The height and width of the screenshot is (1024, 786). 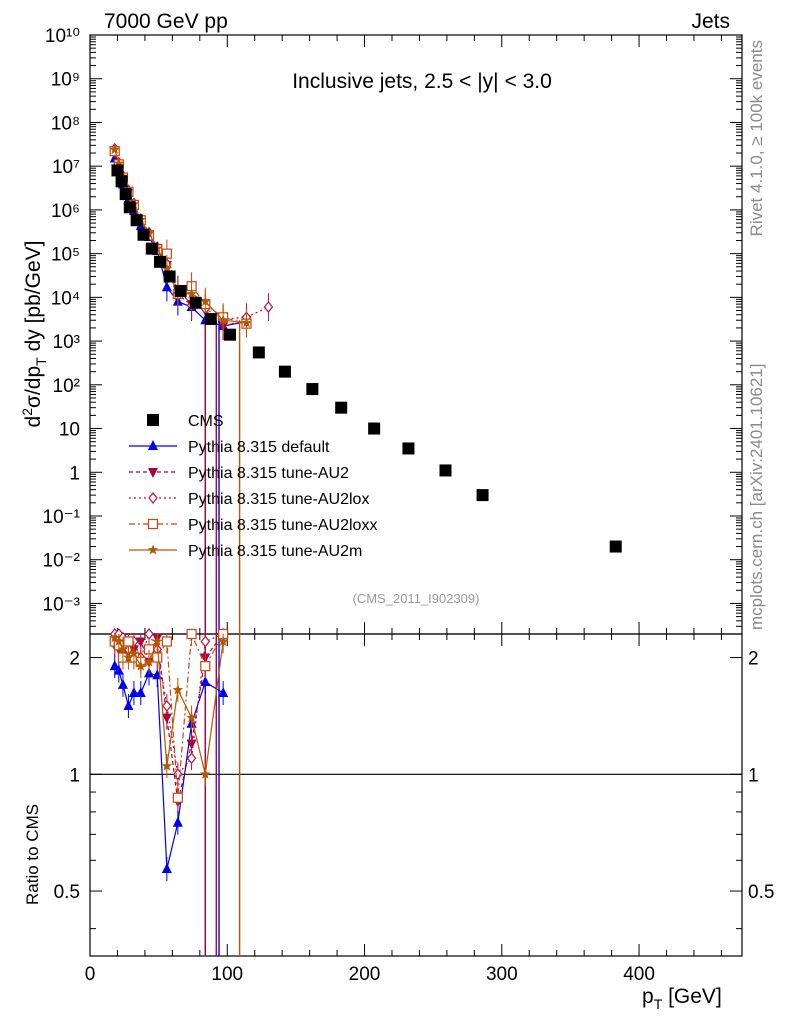 What do you see at coordinates (65, 80) in the screenshot?
I see `y-tick-label: 10⁹` at bounding box center [65, 80].